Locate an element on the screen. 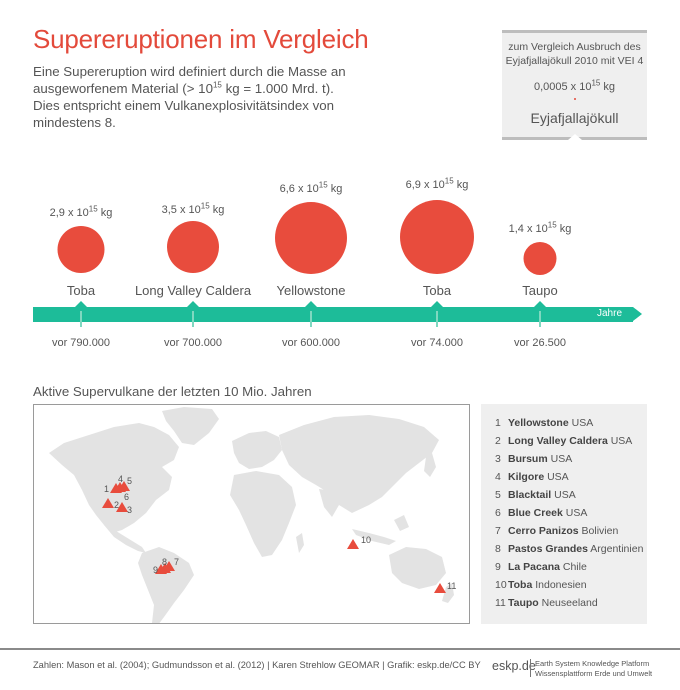  timeline-axis-label: Jahre is located at coordinates (610, 313).